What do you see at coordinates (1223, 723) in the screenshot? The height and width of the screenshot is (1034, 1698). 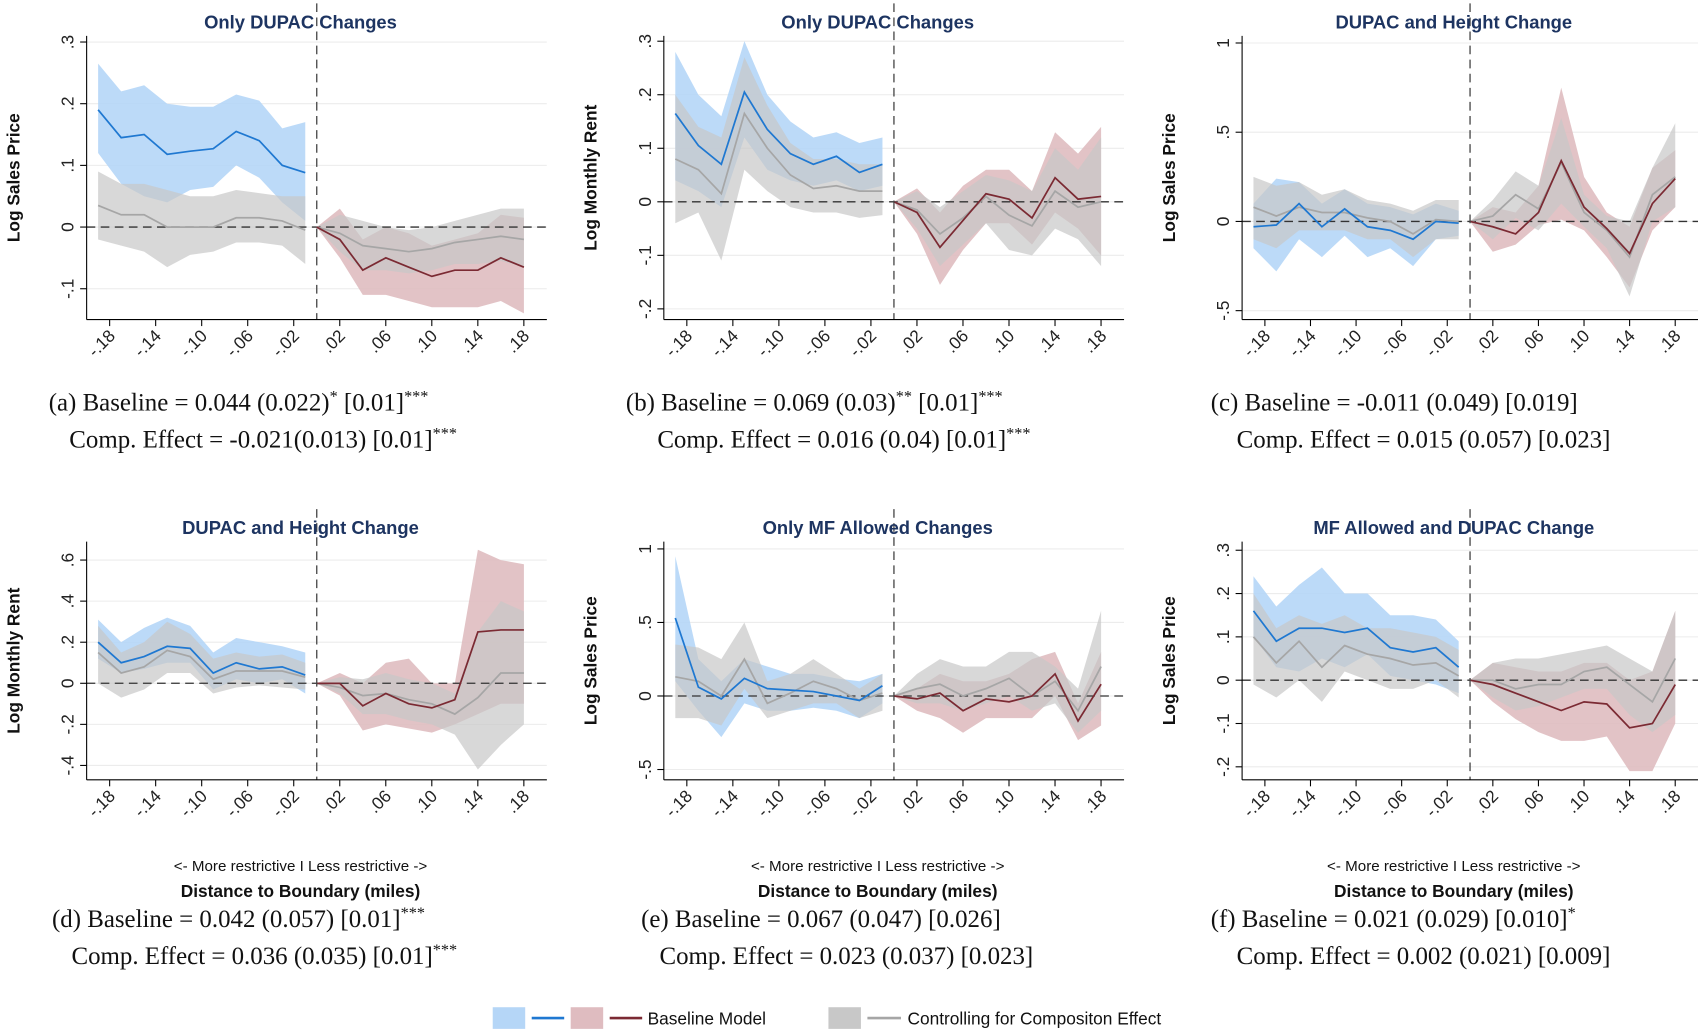 I see `y-tick-label: -.1` at bounding box center [1223, 723].